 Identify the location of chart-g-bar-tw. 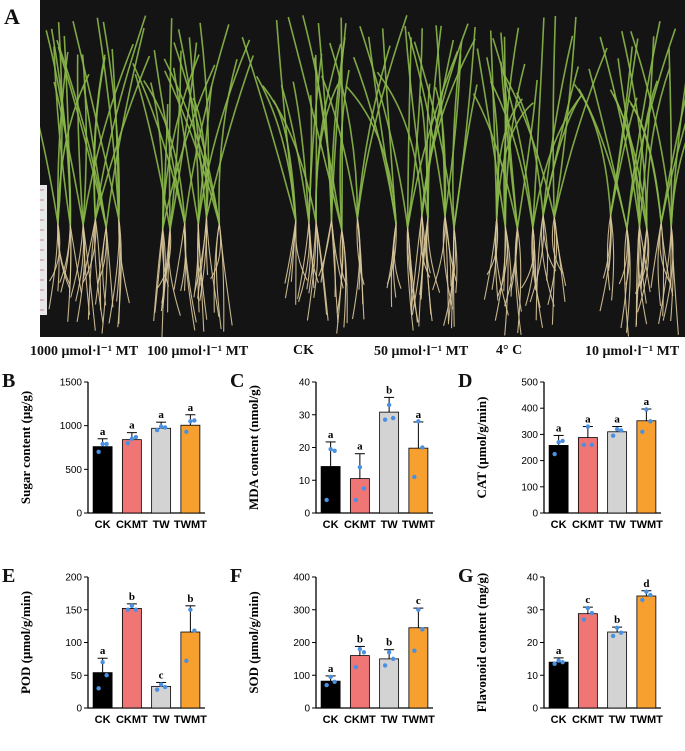
(617, 670).